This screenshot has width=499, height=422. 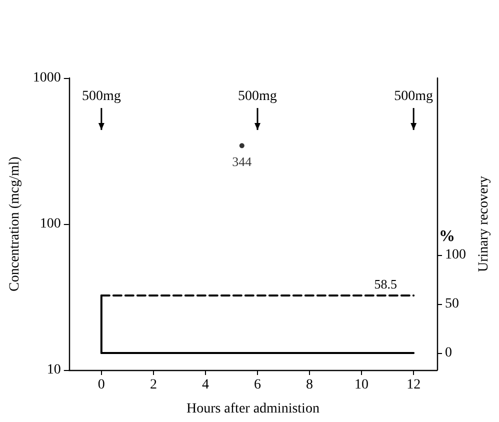 What do you see at coordinates (53, 370) in the screenshot?
I see `y-tick-label: 10` at bounding box center [53, 370].